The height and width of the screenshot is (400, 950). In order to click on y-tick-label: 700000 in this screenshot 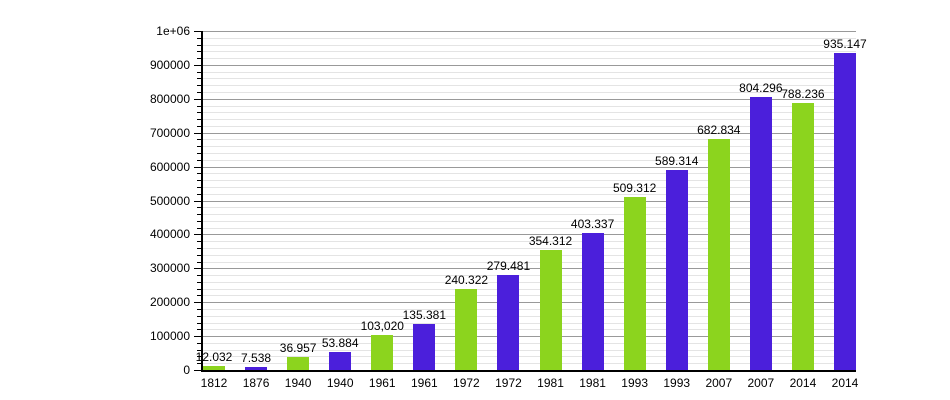, I will do `click(169, 132)`.